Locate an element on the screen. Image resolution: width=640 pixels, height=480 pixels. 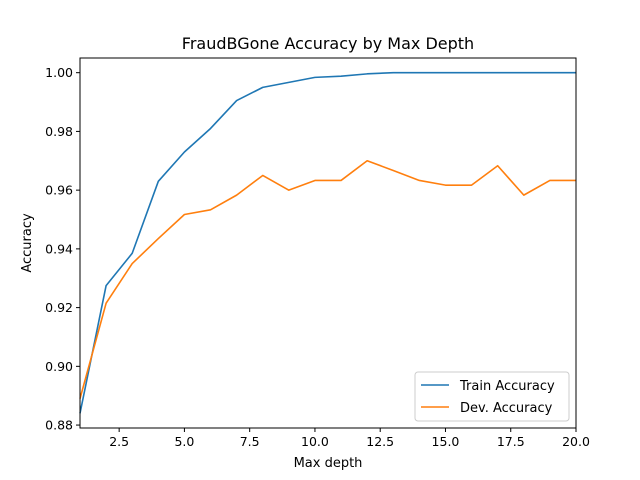
y-tick-label: 0.94 is located at coordinates (59, 248).